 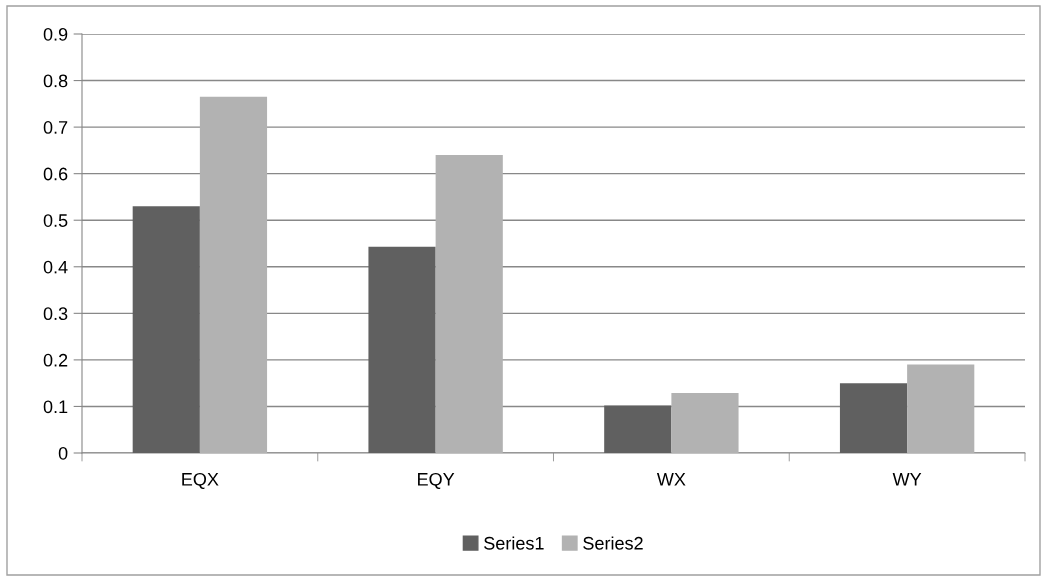 I want to click on y-tick-label: 0.8, so click(x=55, y=81).